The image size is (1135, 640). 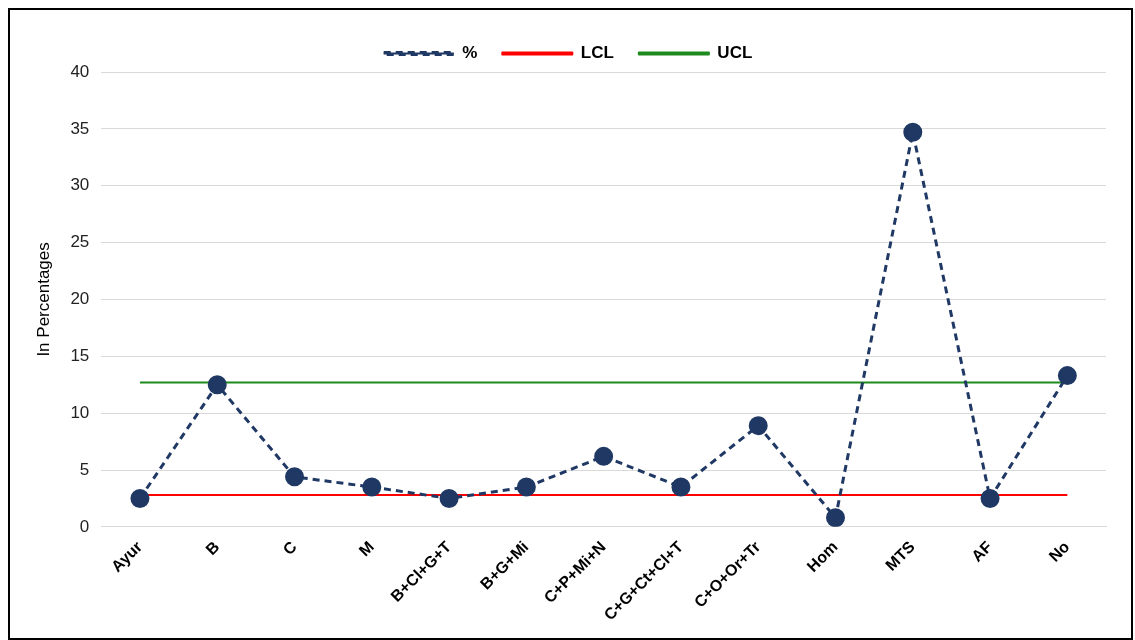 I want to click on y-tick-label: 20, so click(x=80, y=299).